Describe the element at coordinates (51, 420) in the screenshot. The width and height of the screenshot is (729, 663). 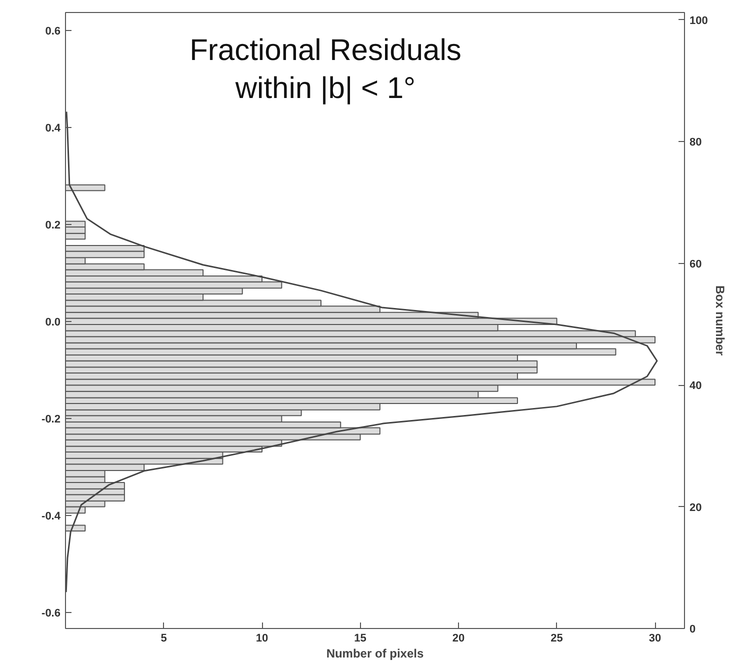
I see `y-tick-label: -0.2` at that location.